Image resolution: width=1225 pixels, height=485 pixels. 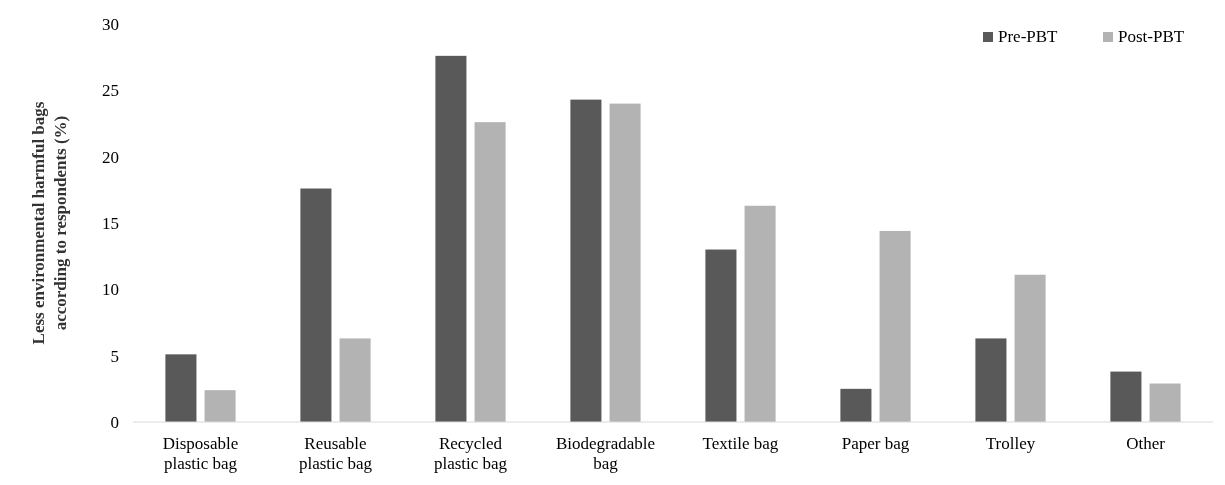 I want to click on x-tick-label: Textile bag, so click(x=740, y=443).